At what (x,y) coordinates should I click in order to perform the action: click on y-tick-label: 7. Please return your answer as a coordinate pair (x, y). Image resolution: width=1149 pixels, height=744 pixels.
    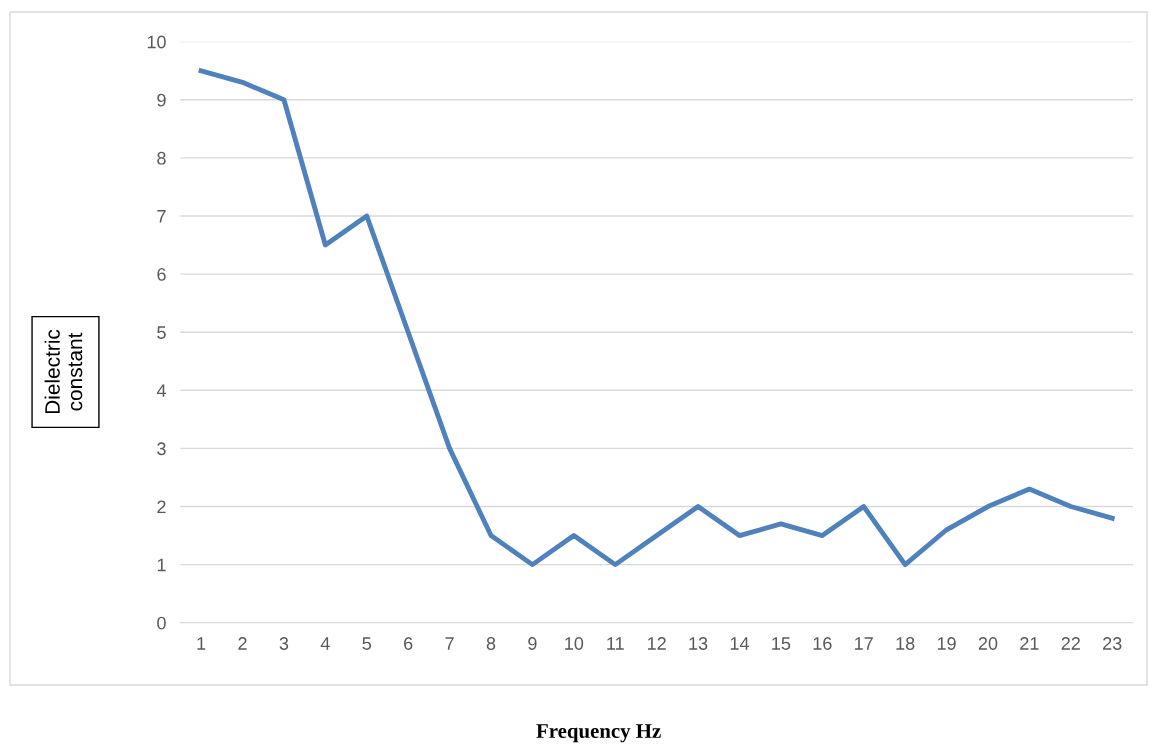
    Looking at the image, I should click on (161, 216).